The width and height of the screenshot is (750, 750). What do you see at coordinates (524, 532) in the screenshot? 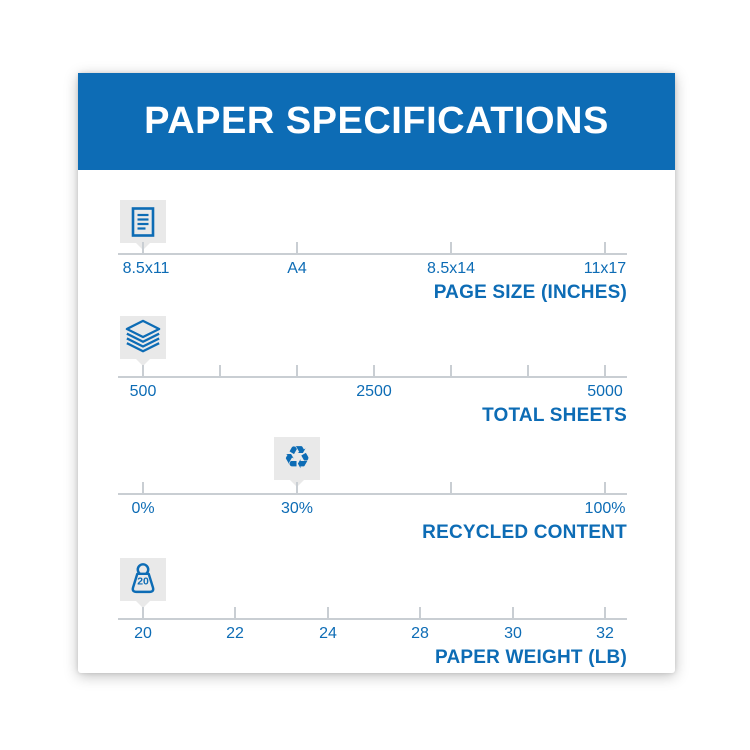
I see `axis-title: RECYCLED CONTENT` at bounding box center [524, 532].